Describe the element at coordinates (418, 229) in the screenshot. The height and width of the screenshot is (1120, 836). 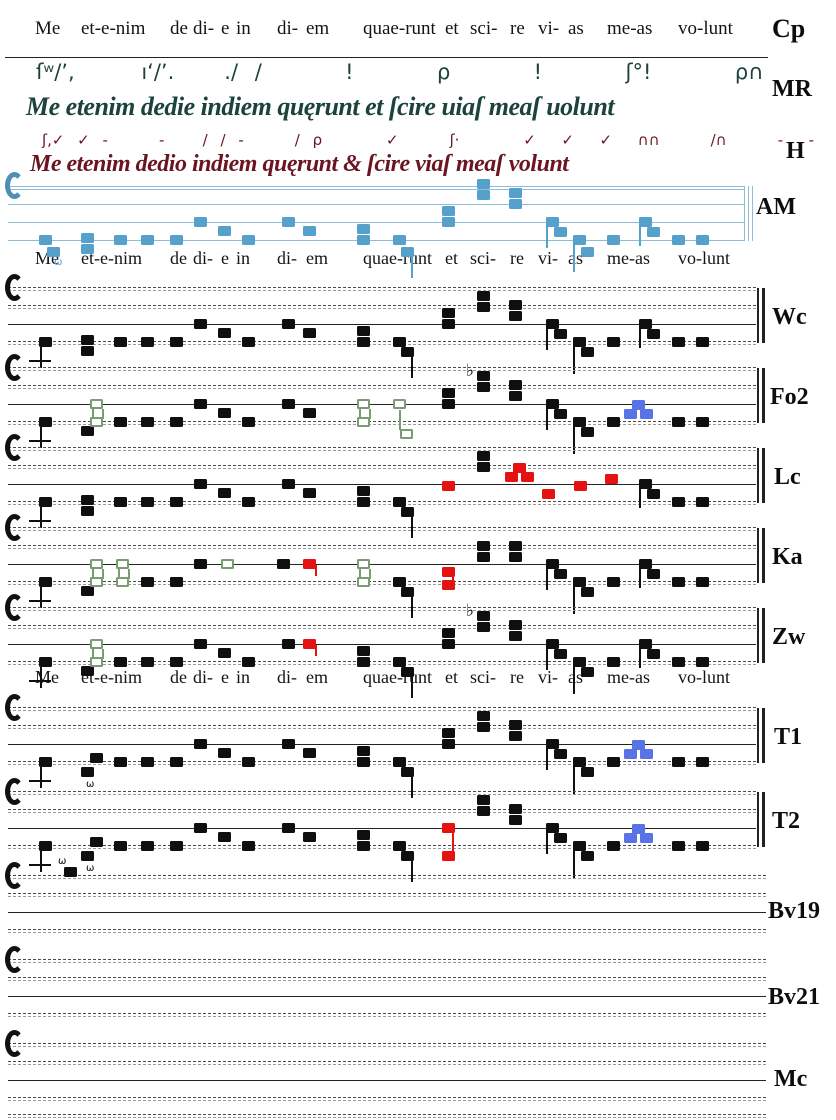
I see `staff-row-AM: ω AM` at that location.